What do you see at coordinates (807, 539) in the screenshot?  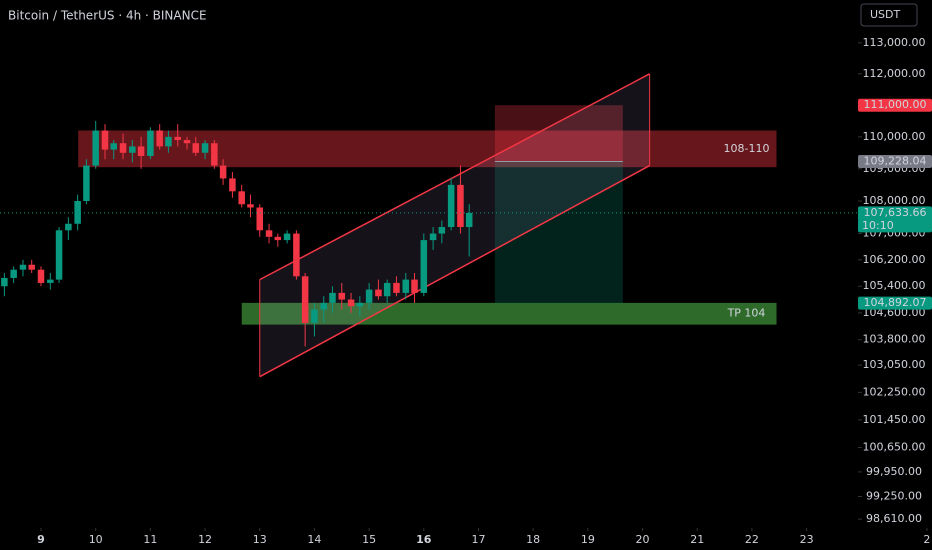 I see `x-tick-label: 23` at bounding box center [807, 539].